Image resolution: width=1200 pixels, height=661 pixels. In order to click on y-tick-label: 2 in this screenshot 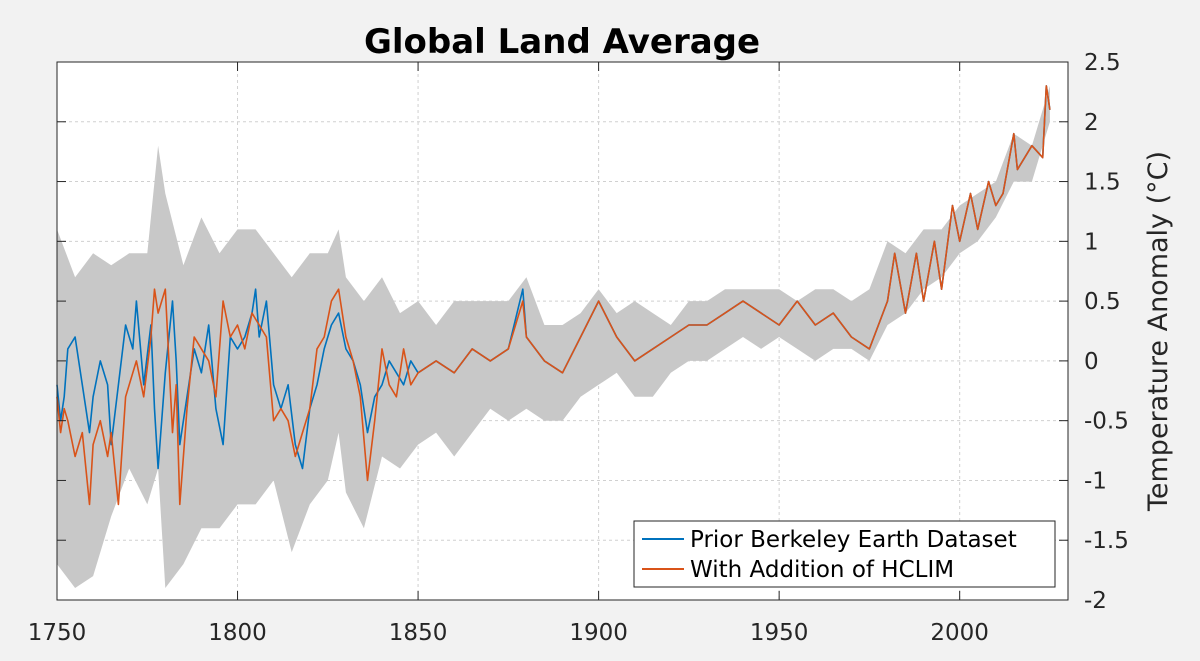, I will do `click(1091, 123)`.